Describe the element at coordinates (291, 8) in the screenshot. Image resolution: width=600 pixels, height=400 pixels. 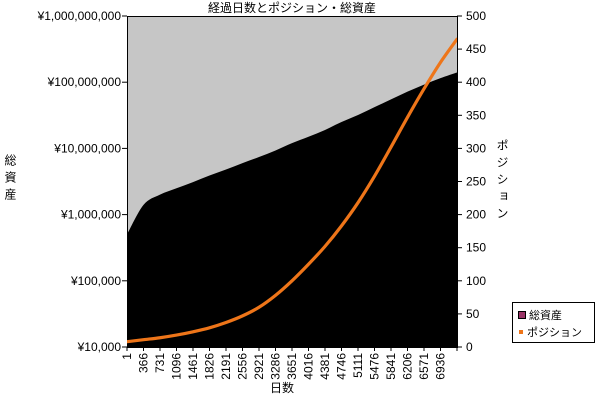
I see `chart-title: 経過日数とポジション・総資産` at that location.